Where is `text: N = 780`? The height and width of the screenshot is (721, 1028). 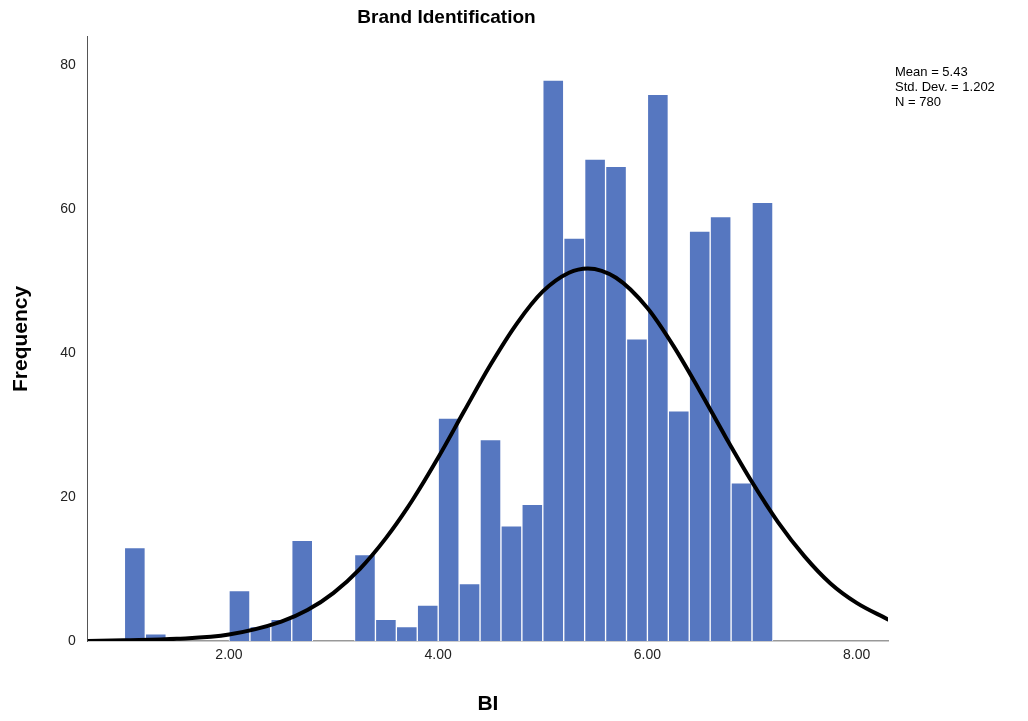
text: N = 780 is located at coordinates (918, 101).